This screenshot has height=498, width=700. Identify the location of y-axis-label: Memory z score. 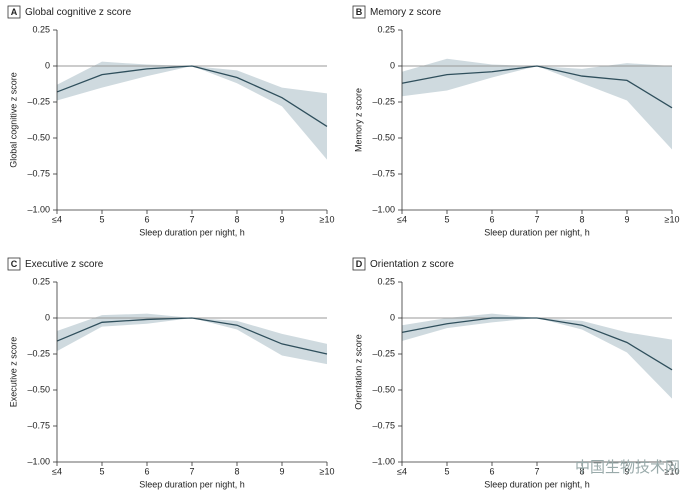
(358, 120).